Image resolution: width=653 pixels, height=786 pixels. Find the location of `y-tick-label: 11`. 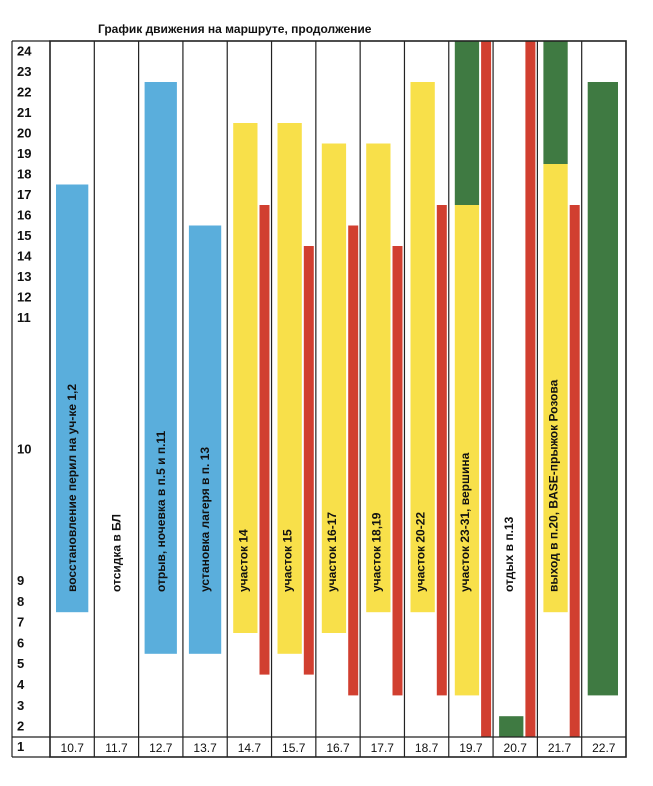

y-tick-label: 11 is located at coordinates (24, 317).